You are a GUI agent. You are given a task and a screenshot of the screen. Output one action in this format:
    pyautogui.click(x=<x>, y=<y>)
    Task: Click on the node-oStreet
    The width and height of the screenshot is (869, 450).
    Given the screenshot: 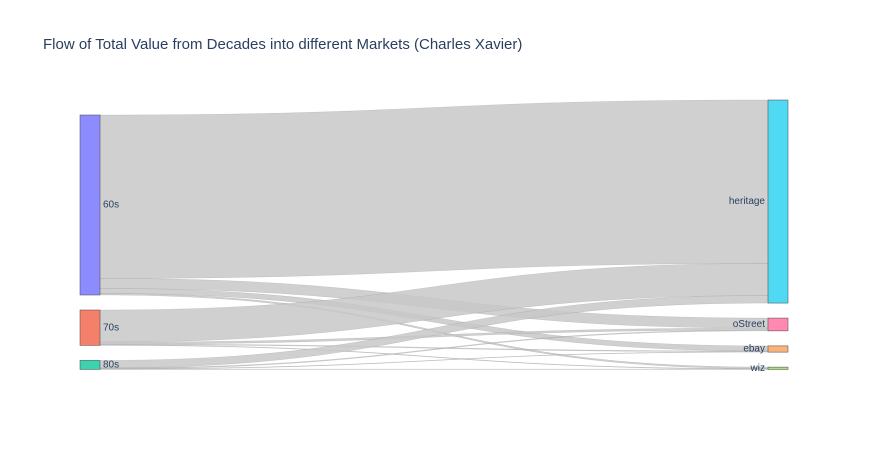 What is the action you would take?
    pyautogui.click(x=778, y=324)
    